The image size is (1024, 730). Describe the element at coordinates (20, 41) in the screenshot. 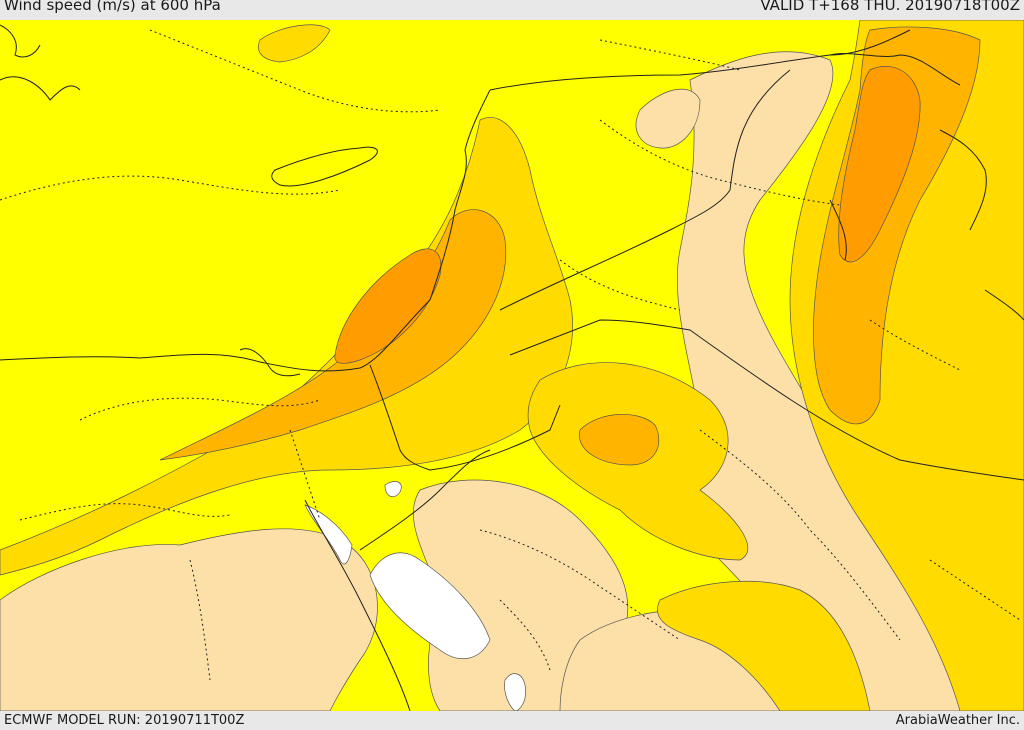

I see `coastline-west` at that location.